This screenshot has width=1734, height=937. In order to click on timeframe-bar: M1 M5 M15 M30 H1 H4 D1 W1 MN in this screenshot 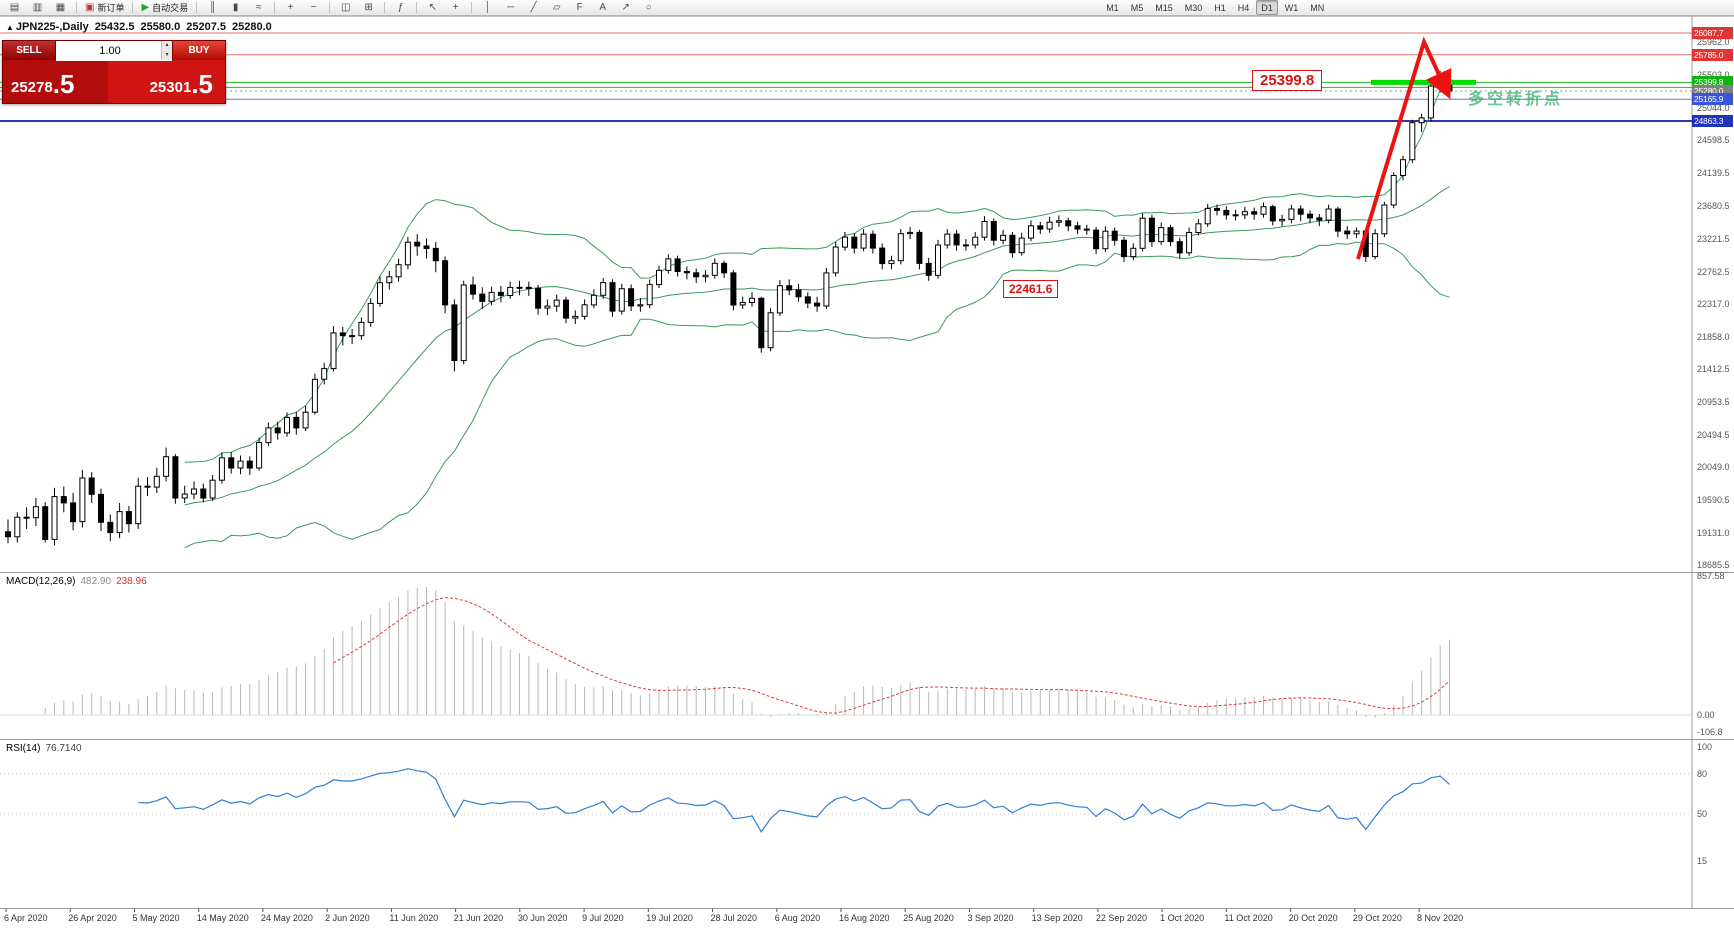, I will do `click(1215, 7)`.